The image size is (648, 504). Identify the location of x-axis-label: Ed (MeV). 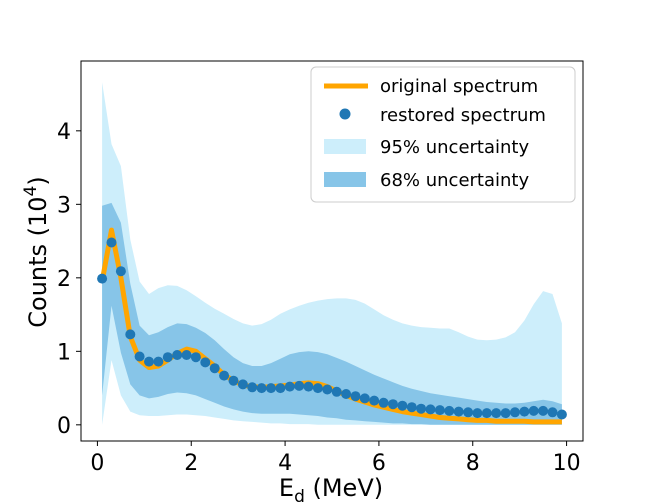
(331, 489).